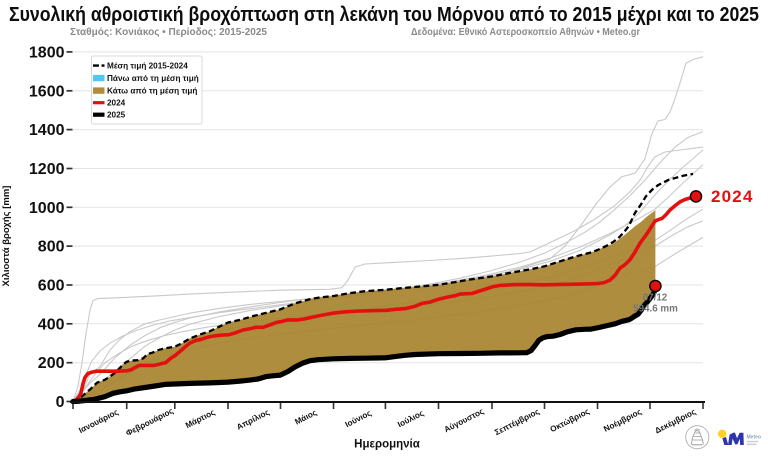  What do you see at coordinates (47, 52) in the screenshot?
I see `svg-text: 1800` at bounding box center [47, 52].